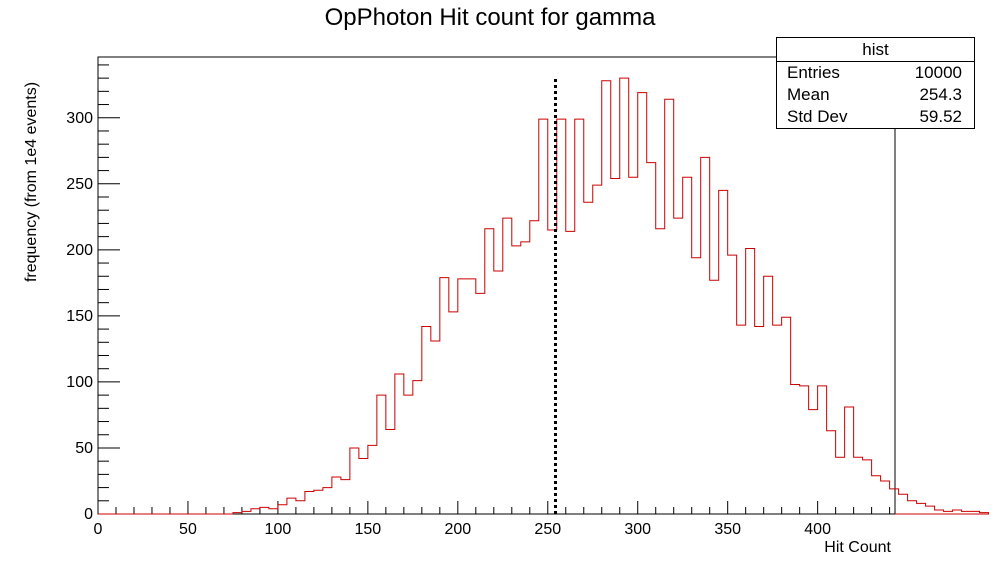 Image resolution: width=996 pixels, height=572 pixels. I want to click on x-tick-label: 400, so click(817, 529).